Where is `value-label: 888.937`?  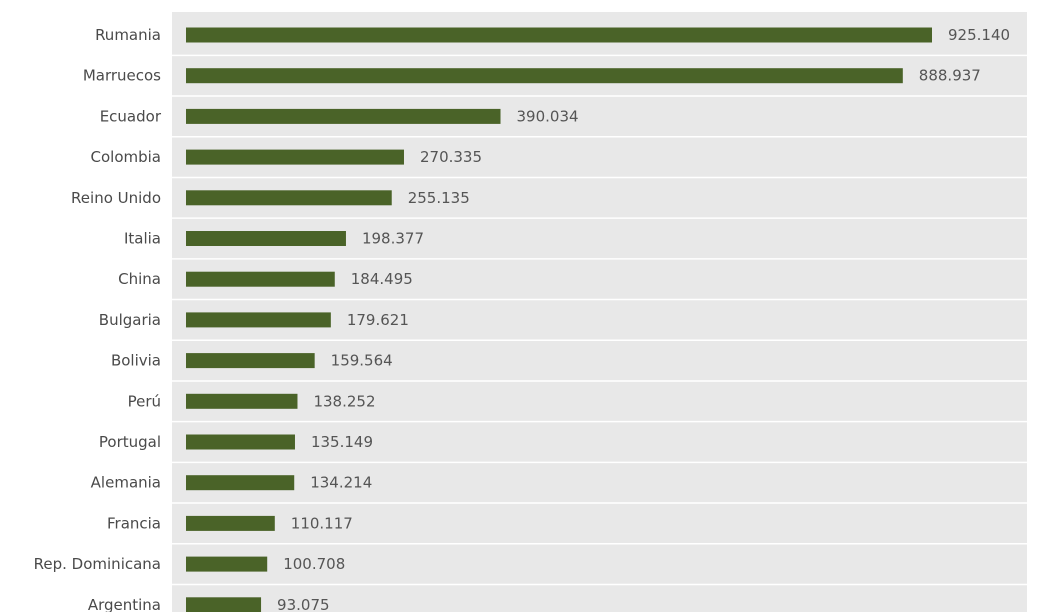 value-label: 888.937 is located at coordinates (950, 76).